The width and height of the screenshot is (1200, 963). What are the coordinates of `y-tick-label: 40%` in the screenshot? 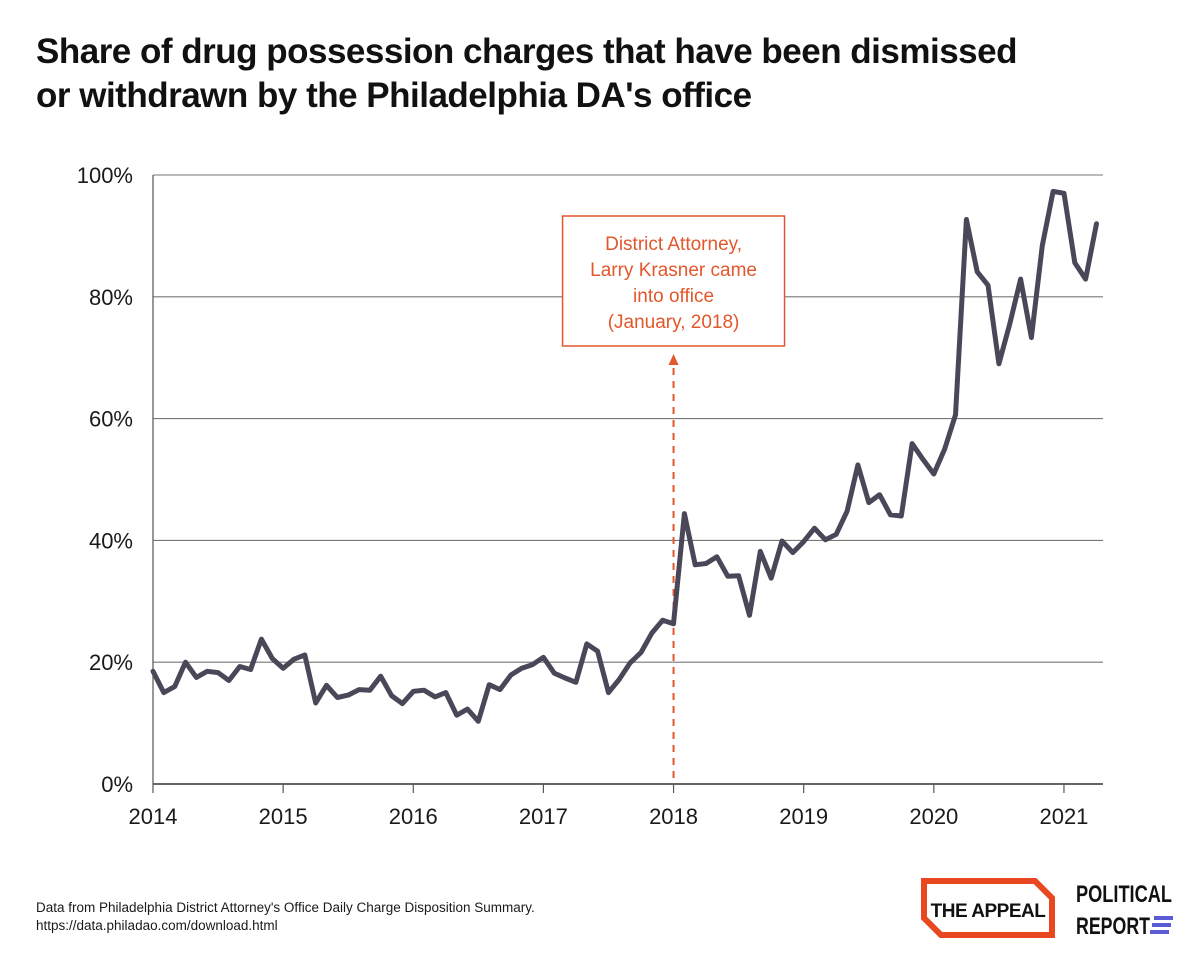 It's located at (111, 540).